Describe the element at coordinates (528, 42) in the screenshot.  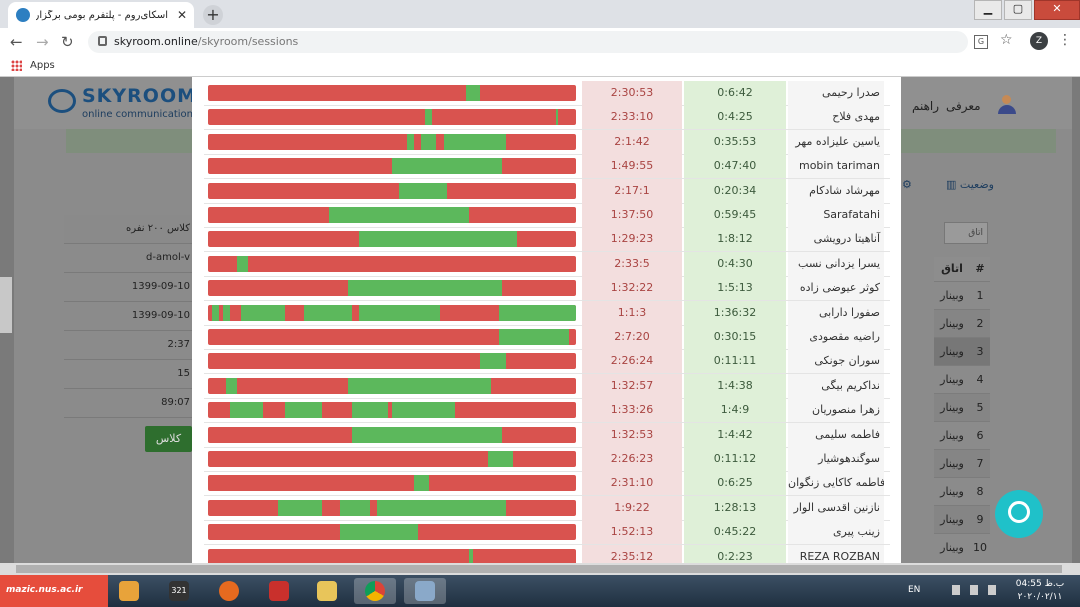
I see `url-field: skyroom.online/skyroom/sessions` at that location.